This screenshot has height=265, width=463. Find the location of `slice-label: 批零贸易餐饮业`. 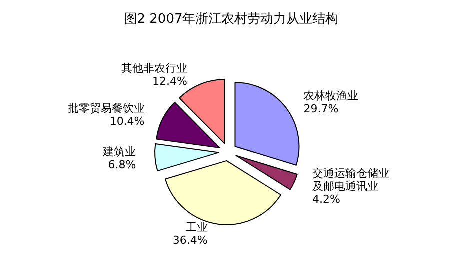

slice-label: 批零贸易餐饮业 is located at coordinates (106, 108).